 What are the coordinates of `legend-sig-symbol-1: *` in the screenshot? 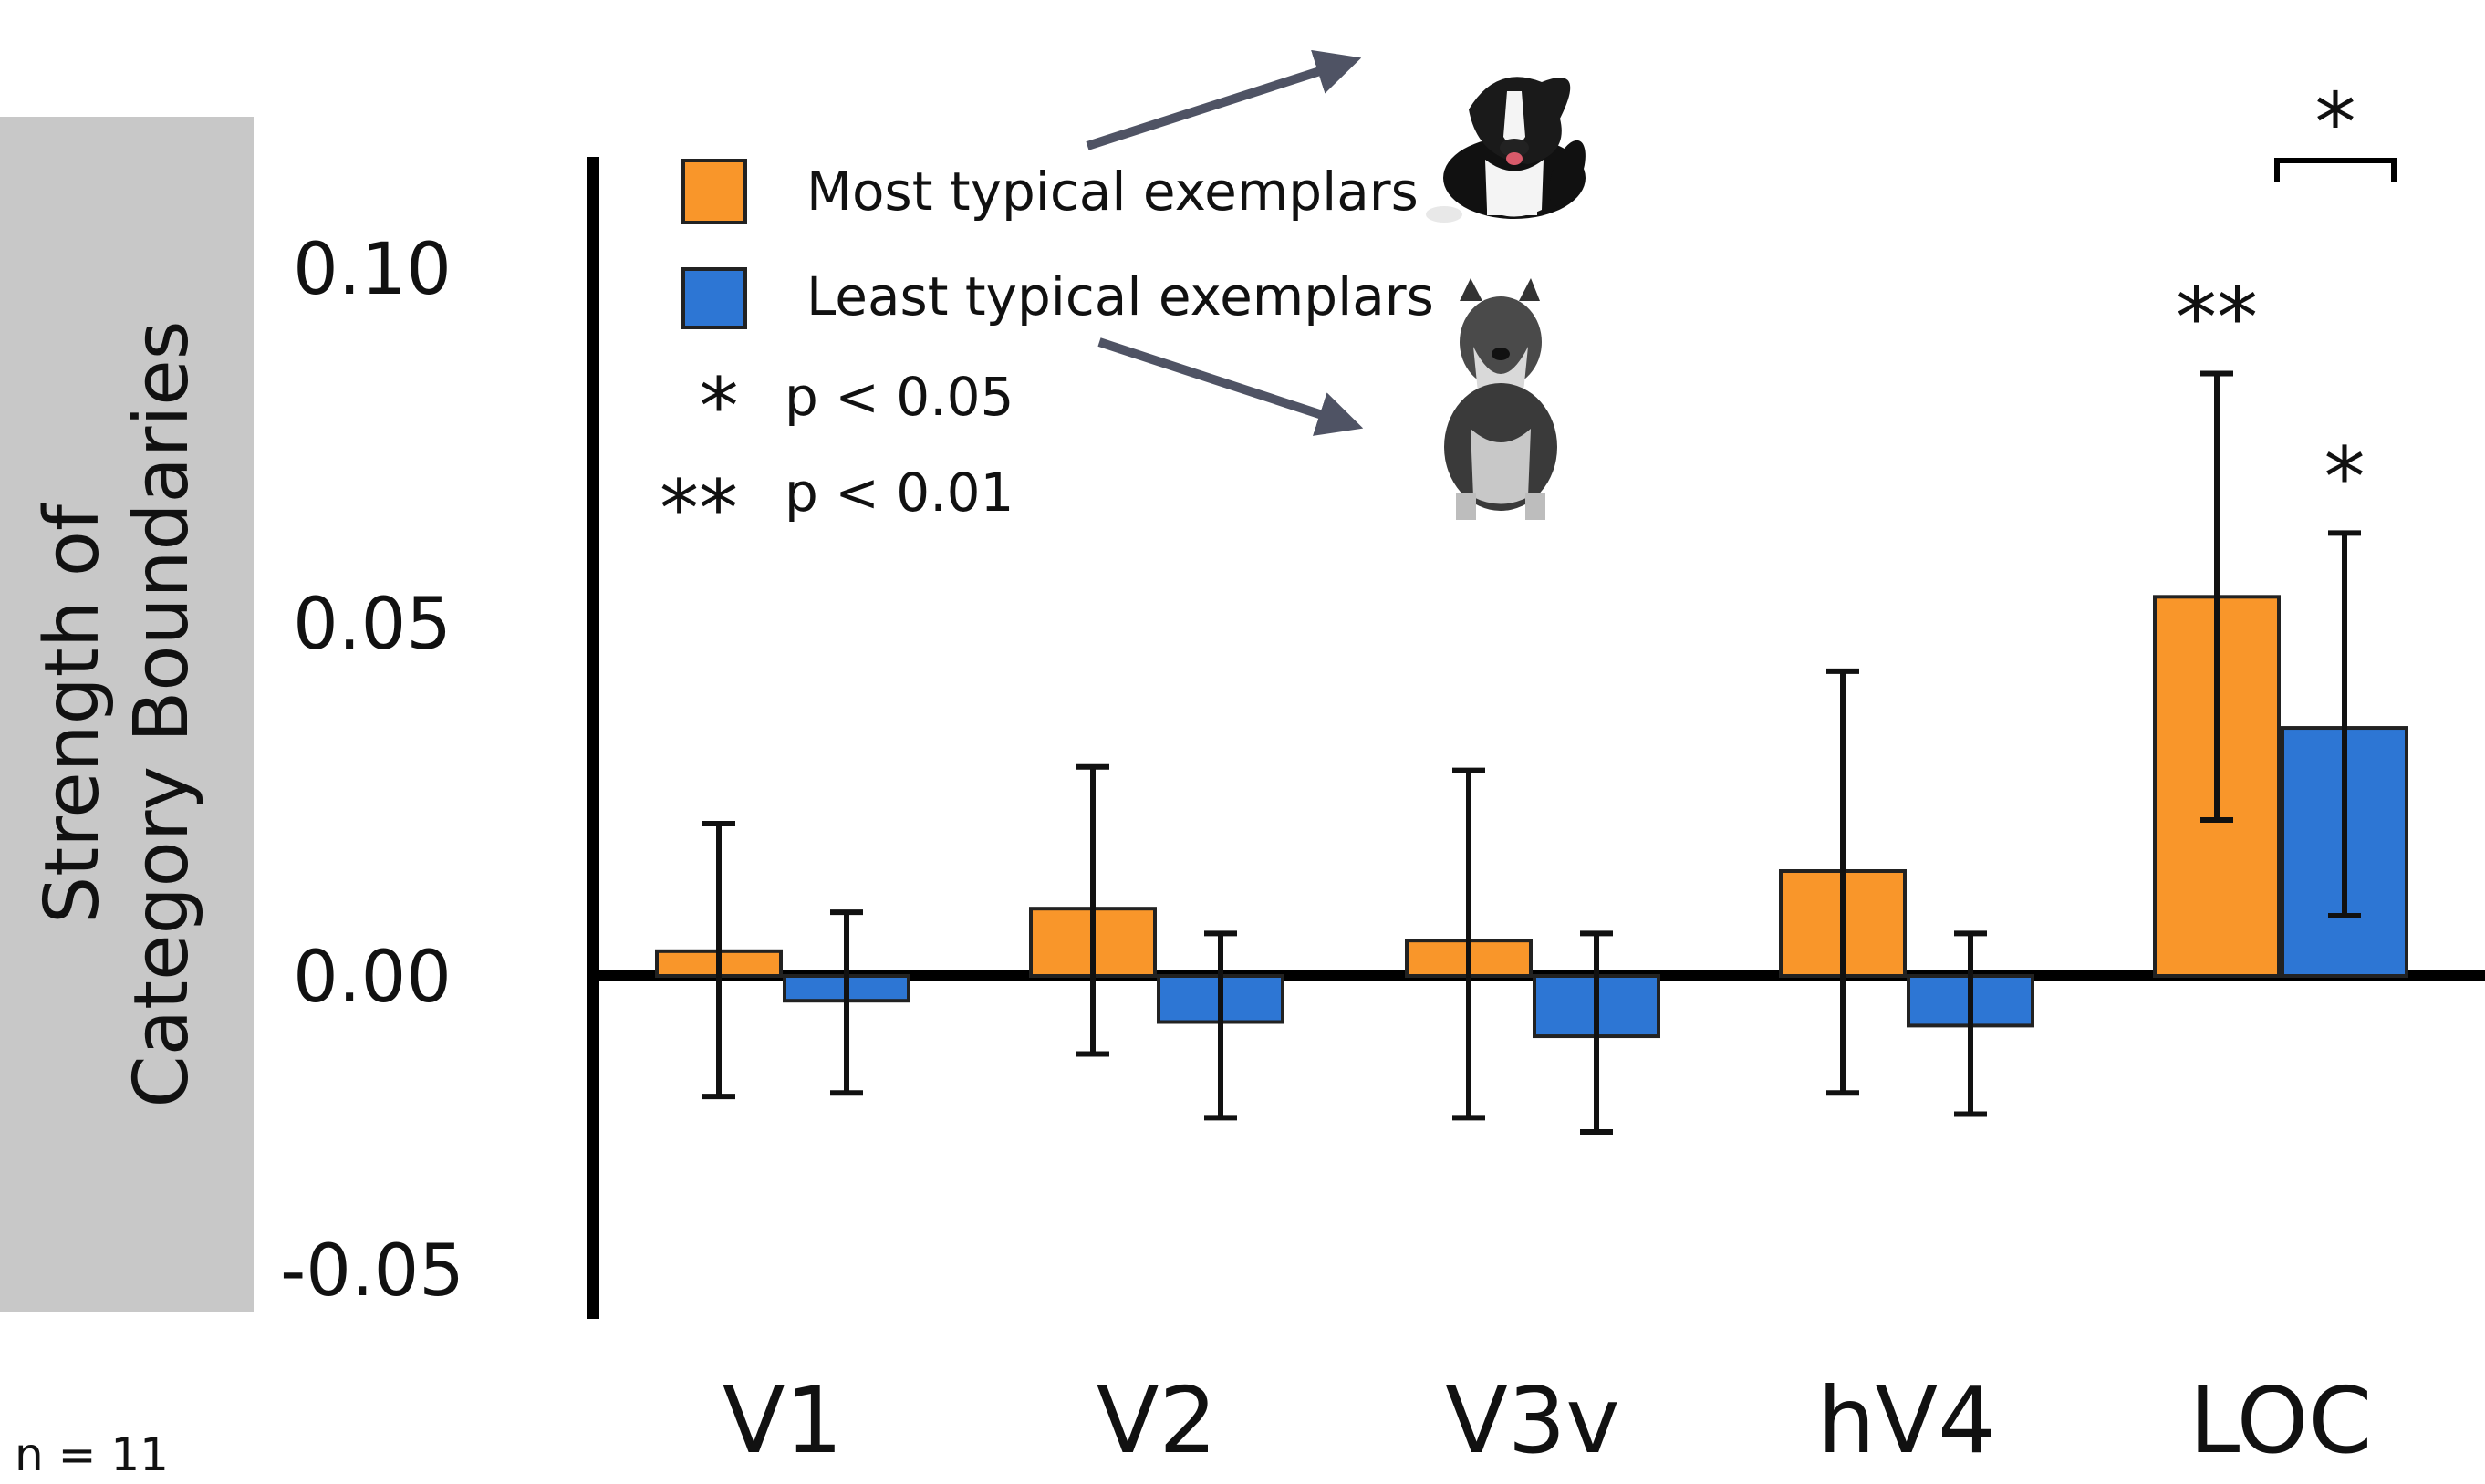 It's located at (719, 407).